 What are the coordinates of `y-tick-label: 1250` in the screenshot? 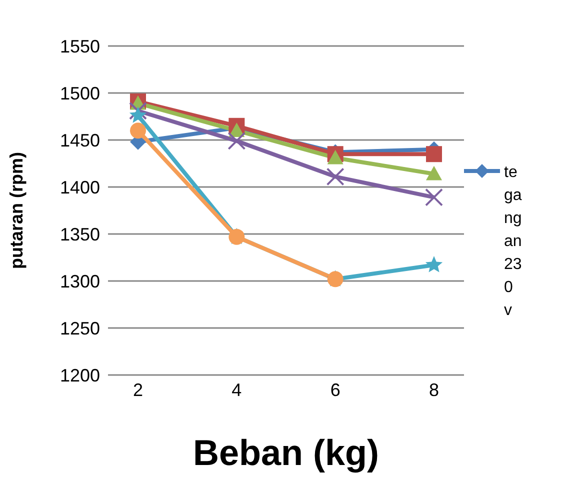 It's located at (80, 328).